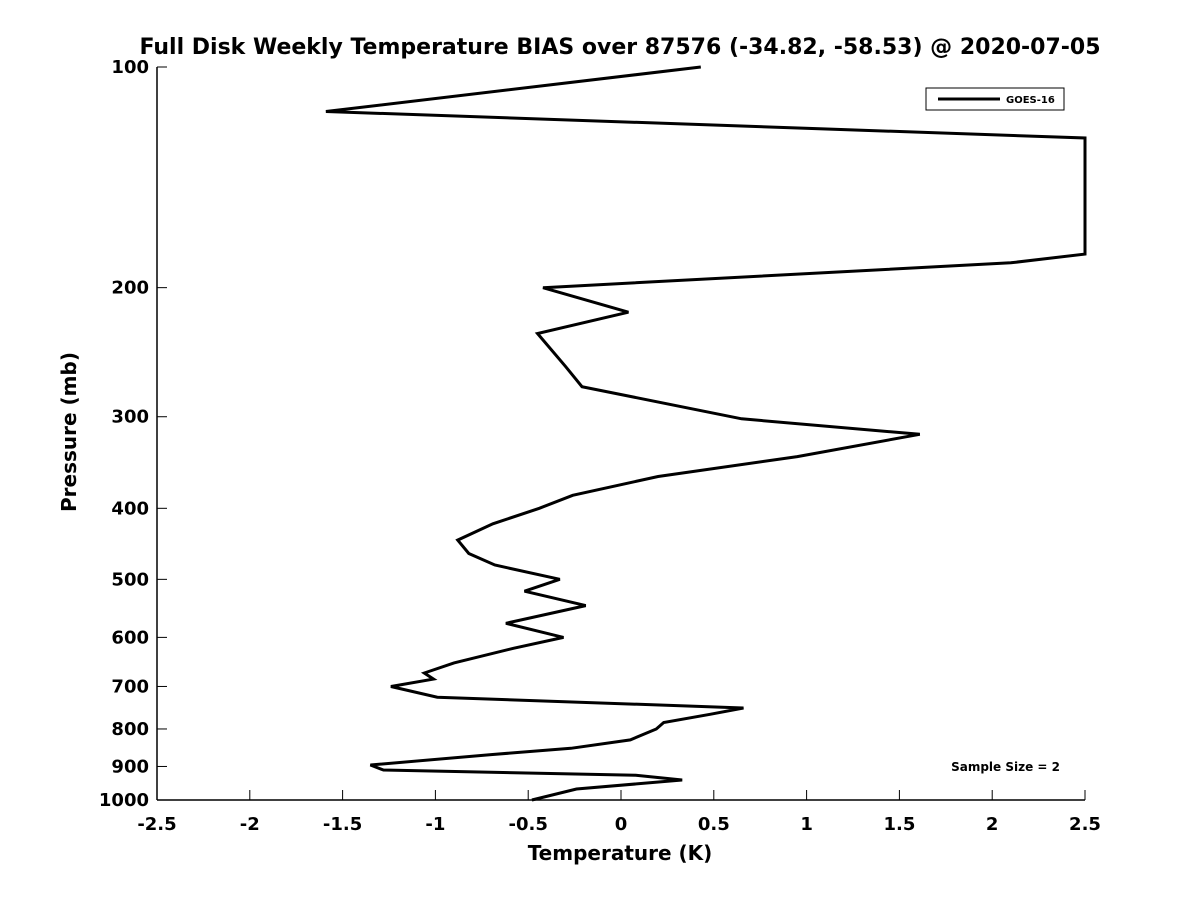 This screenshot has height=900, width=1200. I want to click on x-tick-label: 0.5, so click(714, 824).